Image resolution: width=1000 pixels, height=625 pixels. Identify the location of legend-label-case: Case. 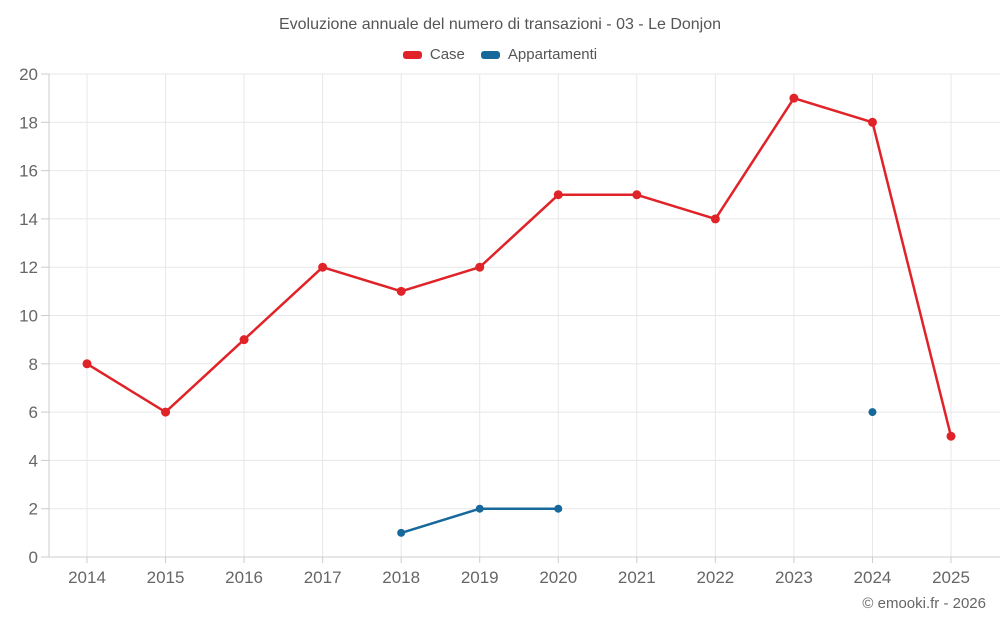
(447, 54).